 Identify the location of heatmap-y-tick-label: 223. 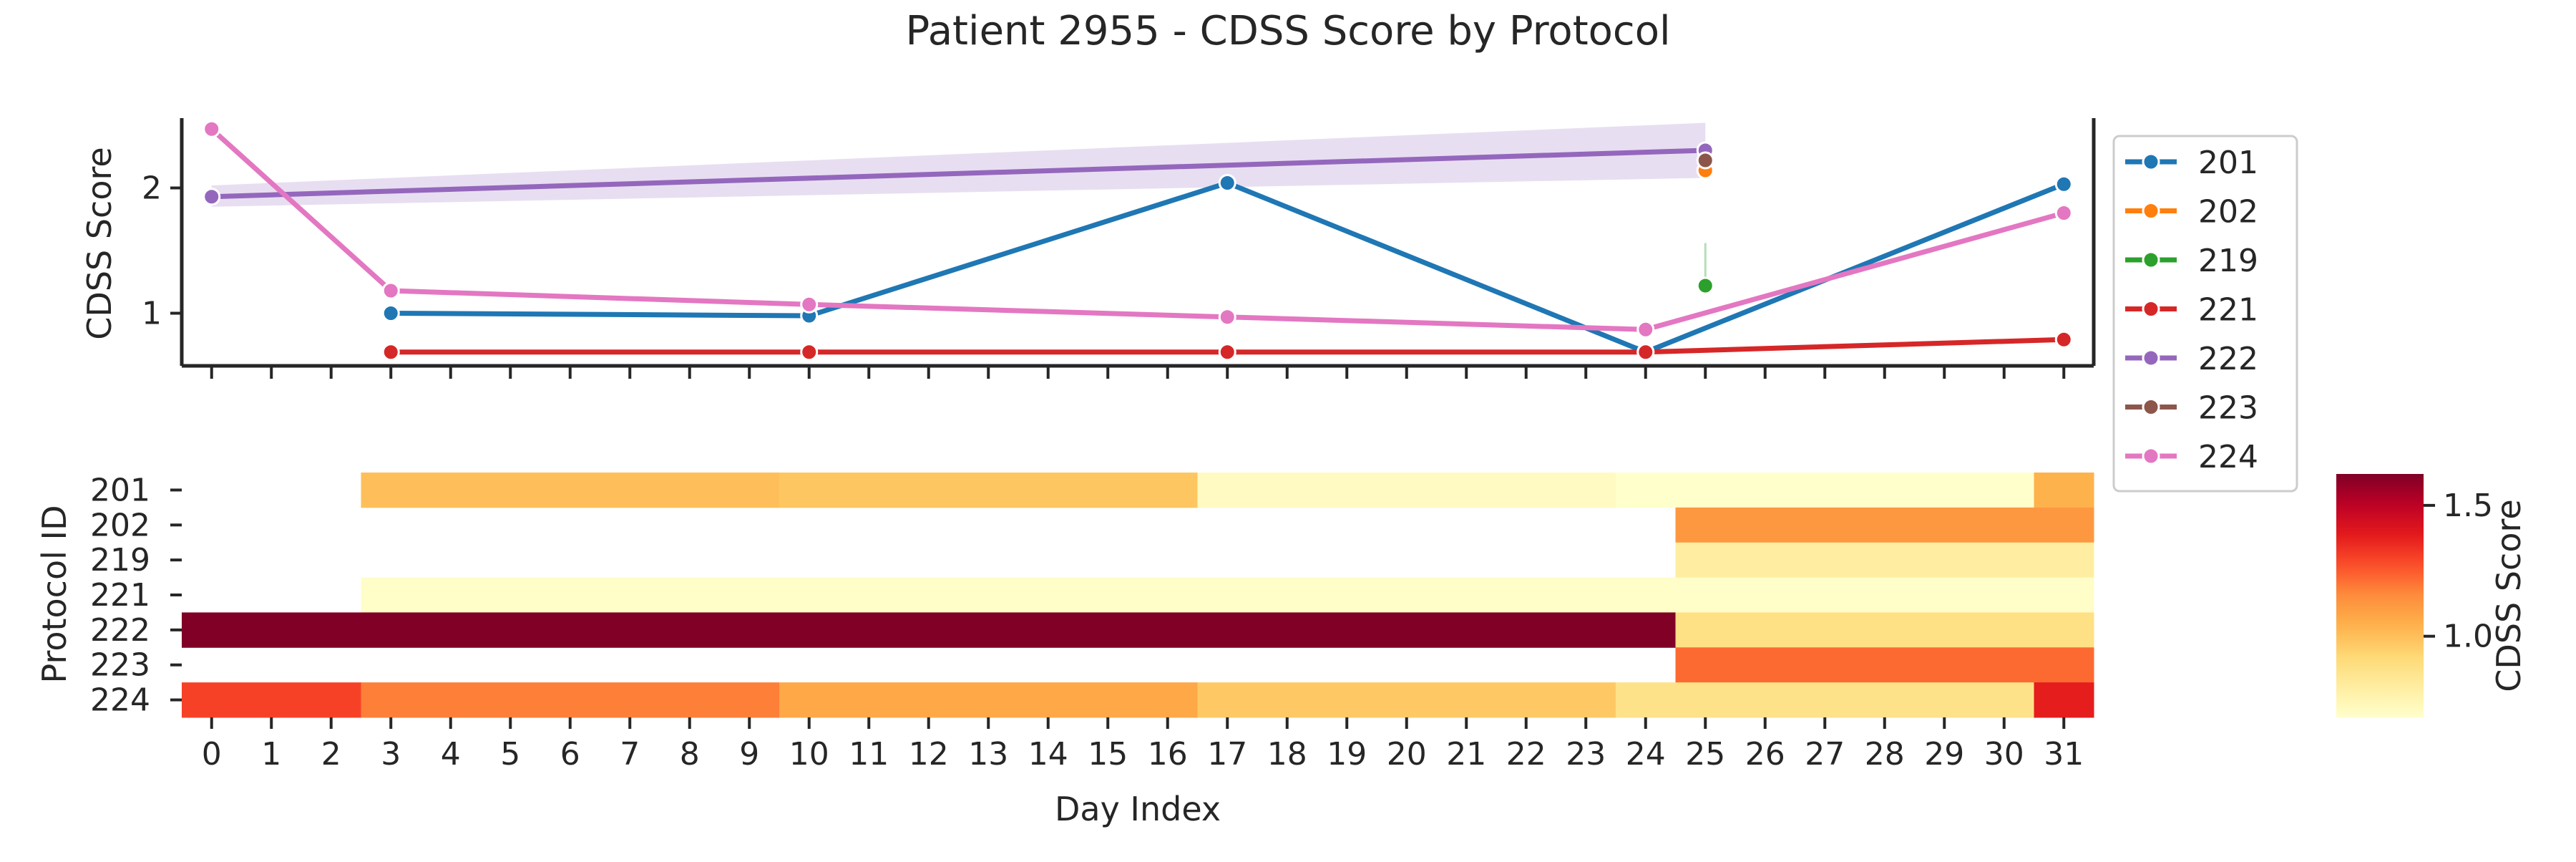
(120, 665).